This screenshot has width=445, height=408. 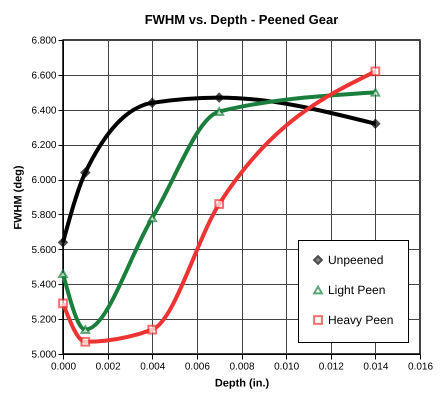 I want to click on y-axis-title: FWHM (deg), so click(x=18, y=197).